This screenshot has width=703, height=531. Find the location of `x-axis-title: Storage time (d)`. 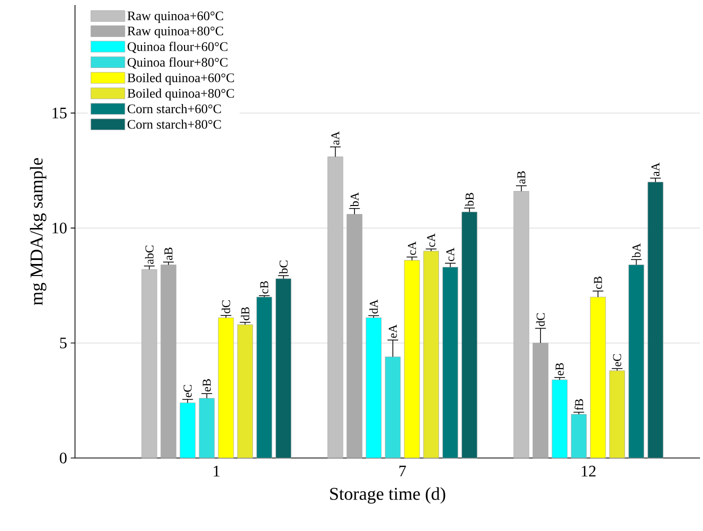

x-axis-title: Storage time (d) is located at coordinates (388, 495).